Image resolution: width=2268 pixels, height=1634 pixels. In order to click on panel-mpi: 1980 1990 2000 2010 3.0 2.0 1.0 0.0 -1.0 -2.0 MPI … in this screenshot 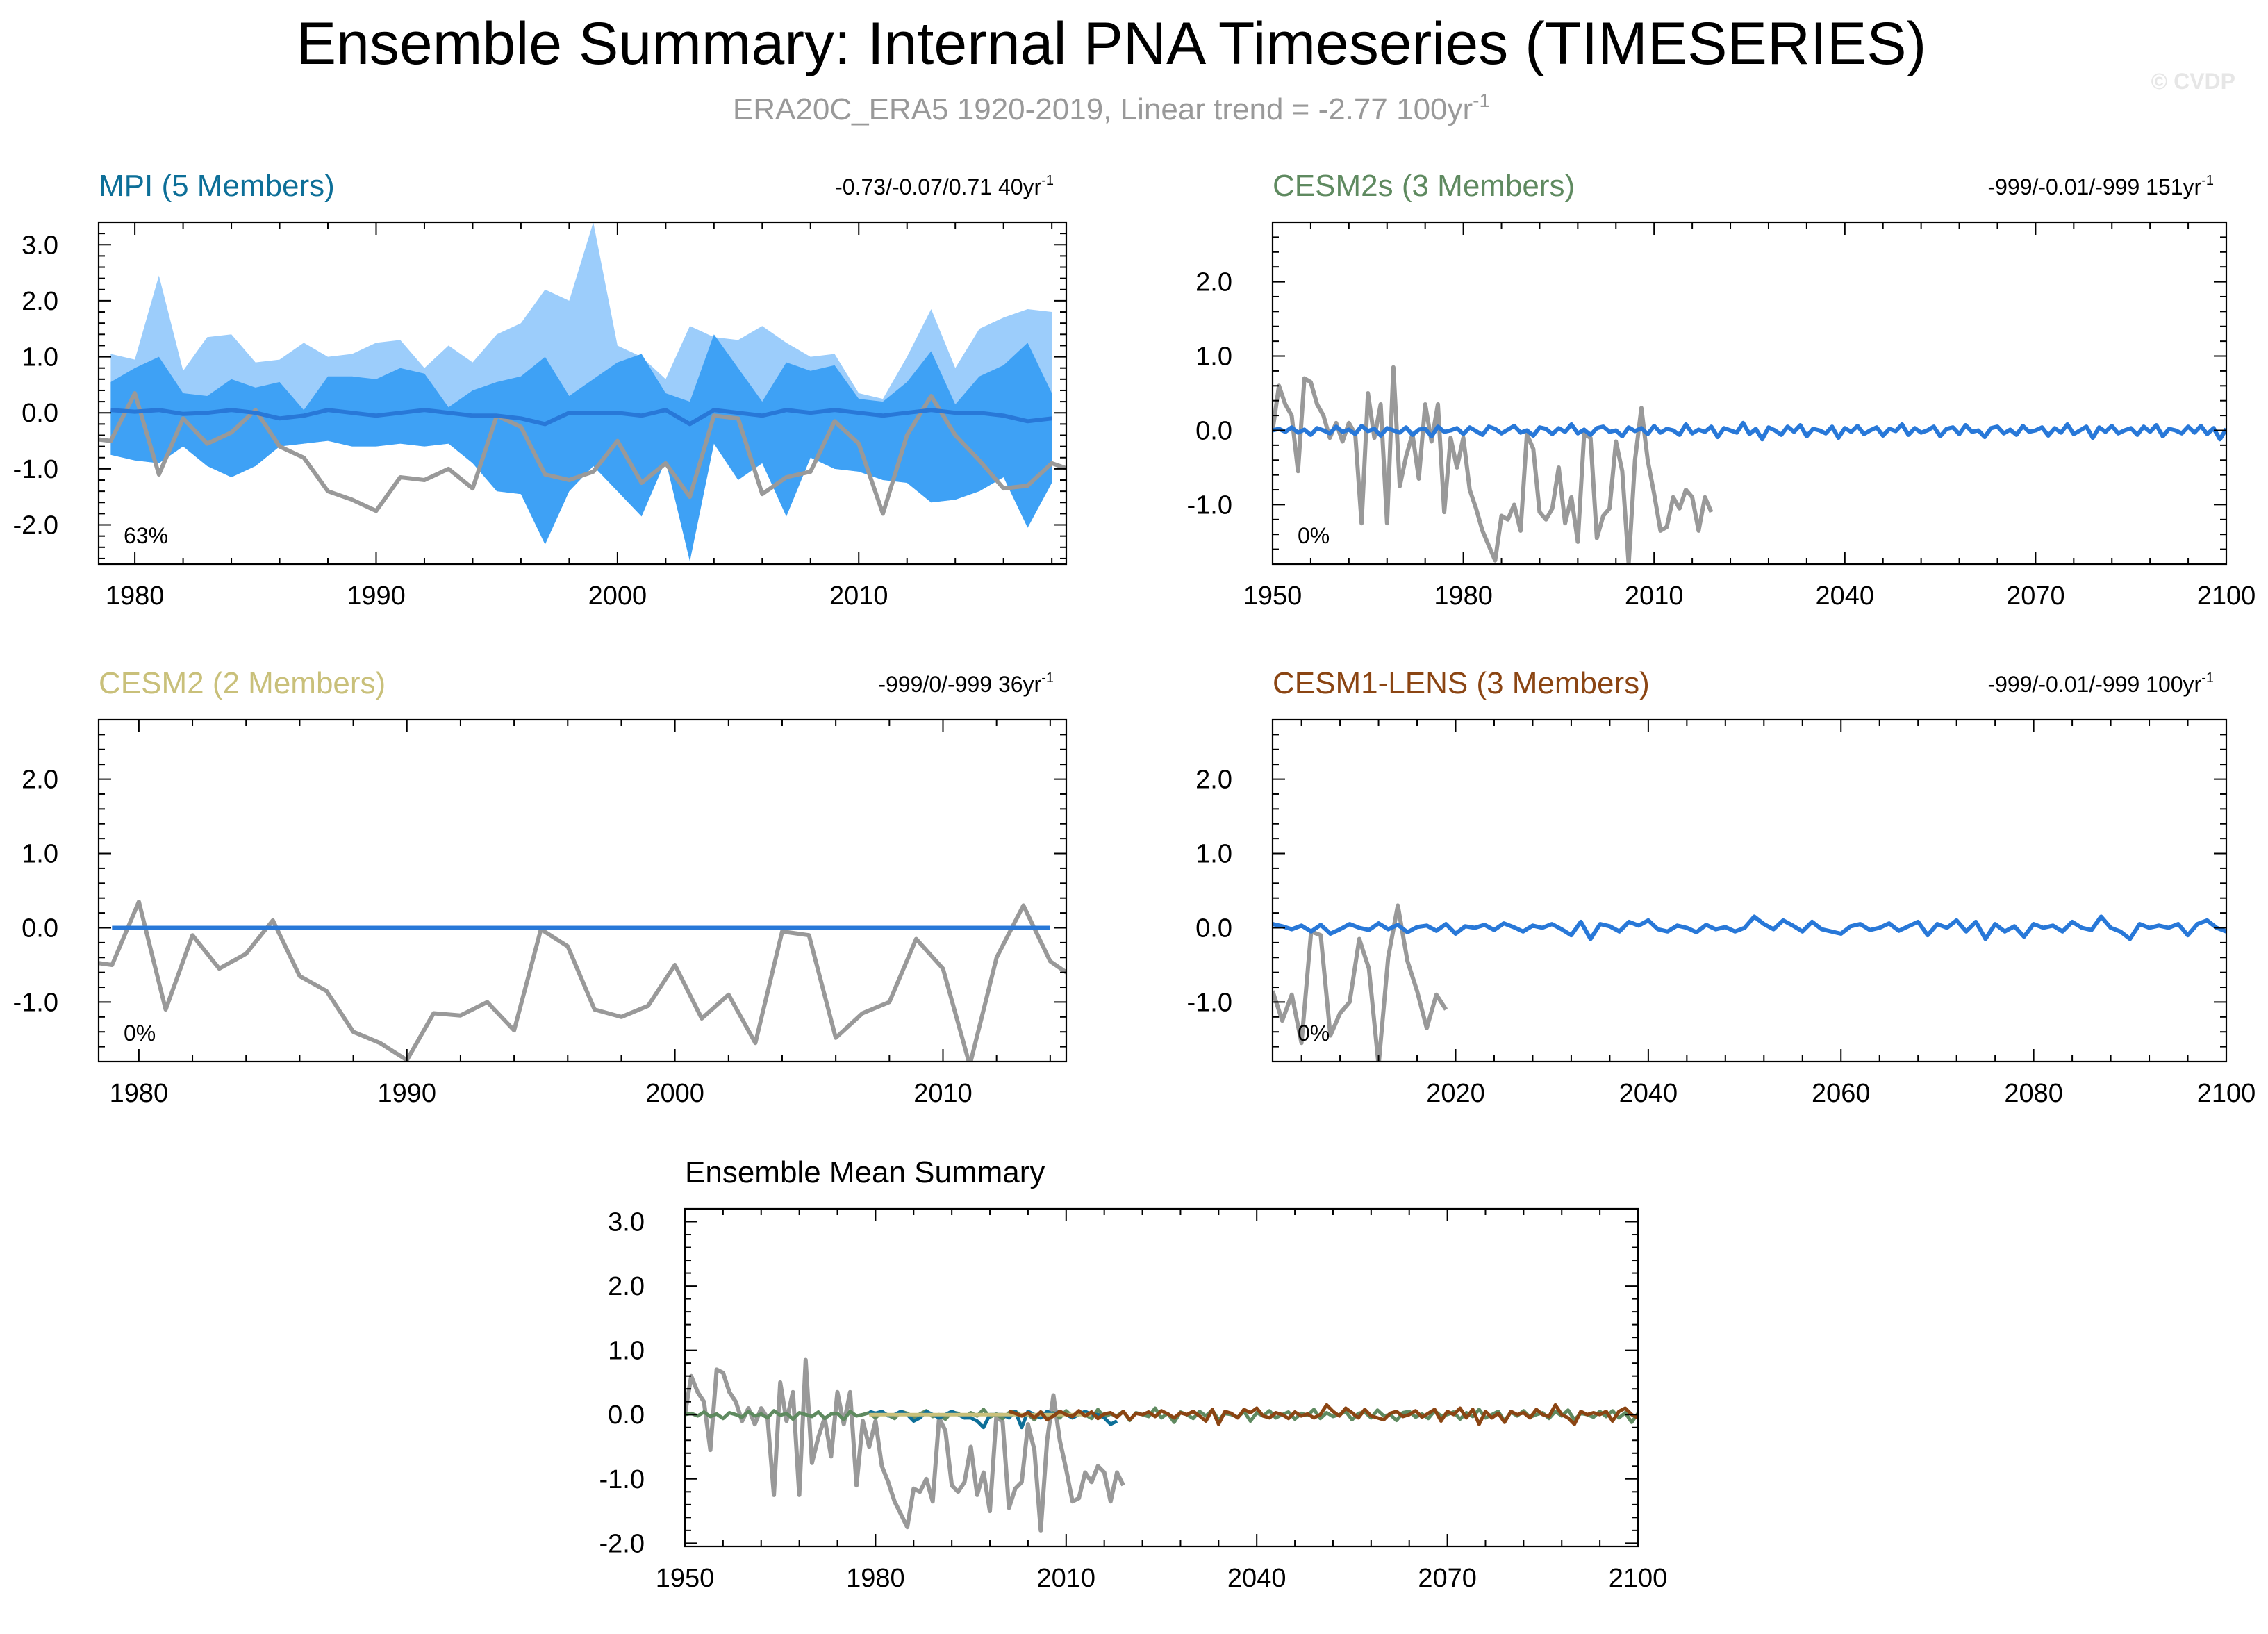, I will do `click(540, 390)`.